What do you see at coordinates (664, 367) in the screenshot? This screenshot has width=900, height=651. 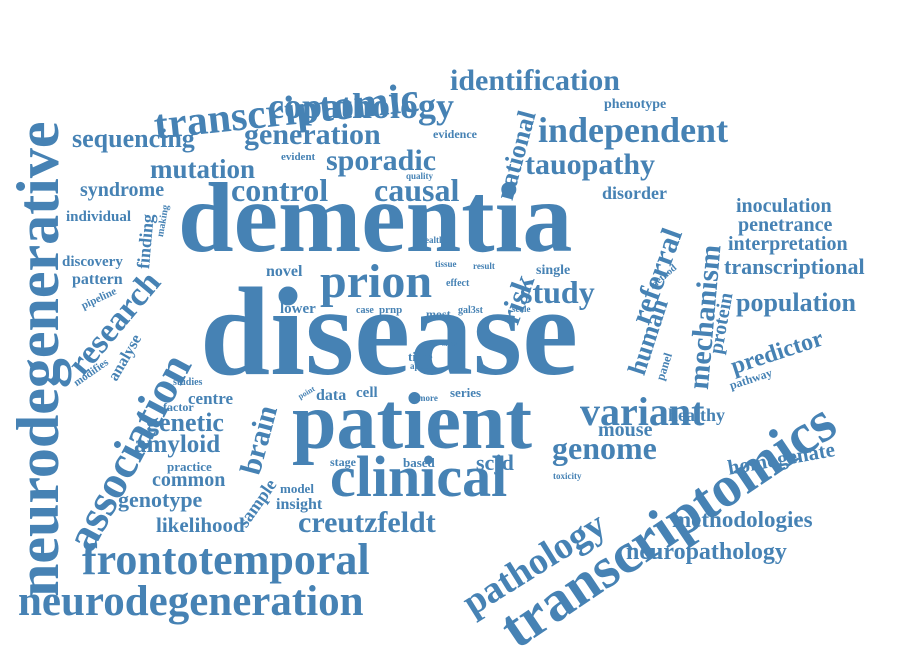 I see `word-panel: panel` at bounding box center [664, 367].